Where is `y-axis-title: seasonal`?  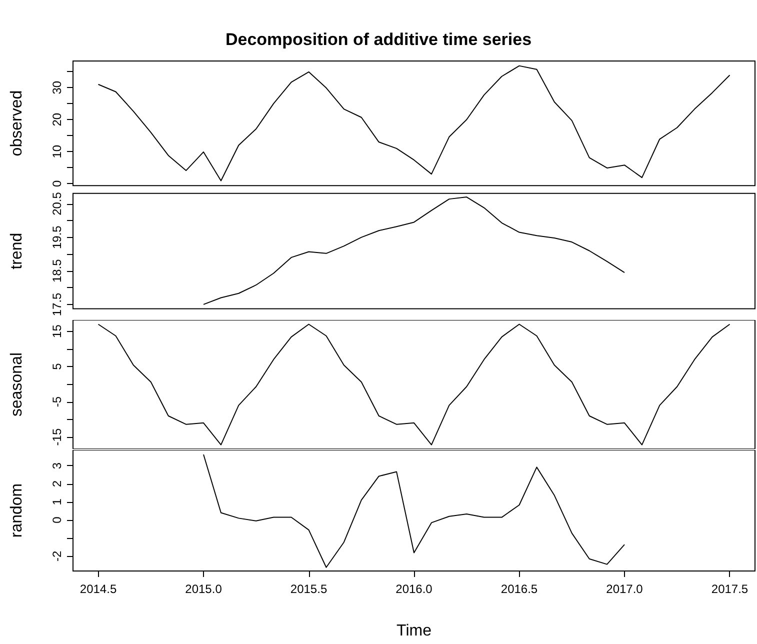 y-axis-title: seasonal is located at coordinates (17, 384).